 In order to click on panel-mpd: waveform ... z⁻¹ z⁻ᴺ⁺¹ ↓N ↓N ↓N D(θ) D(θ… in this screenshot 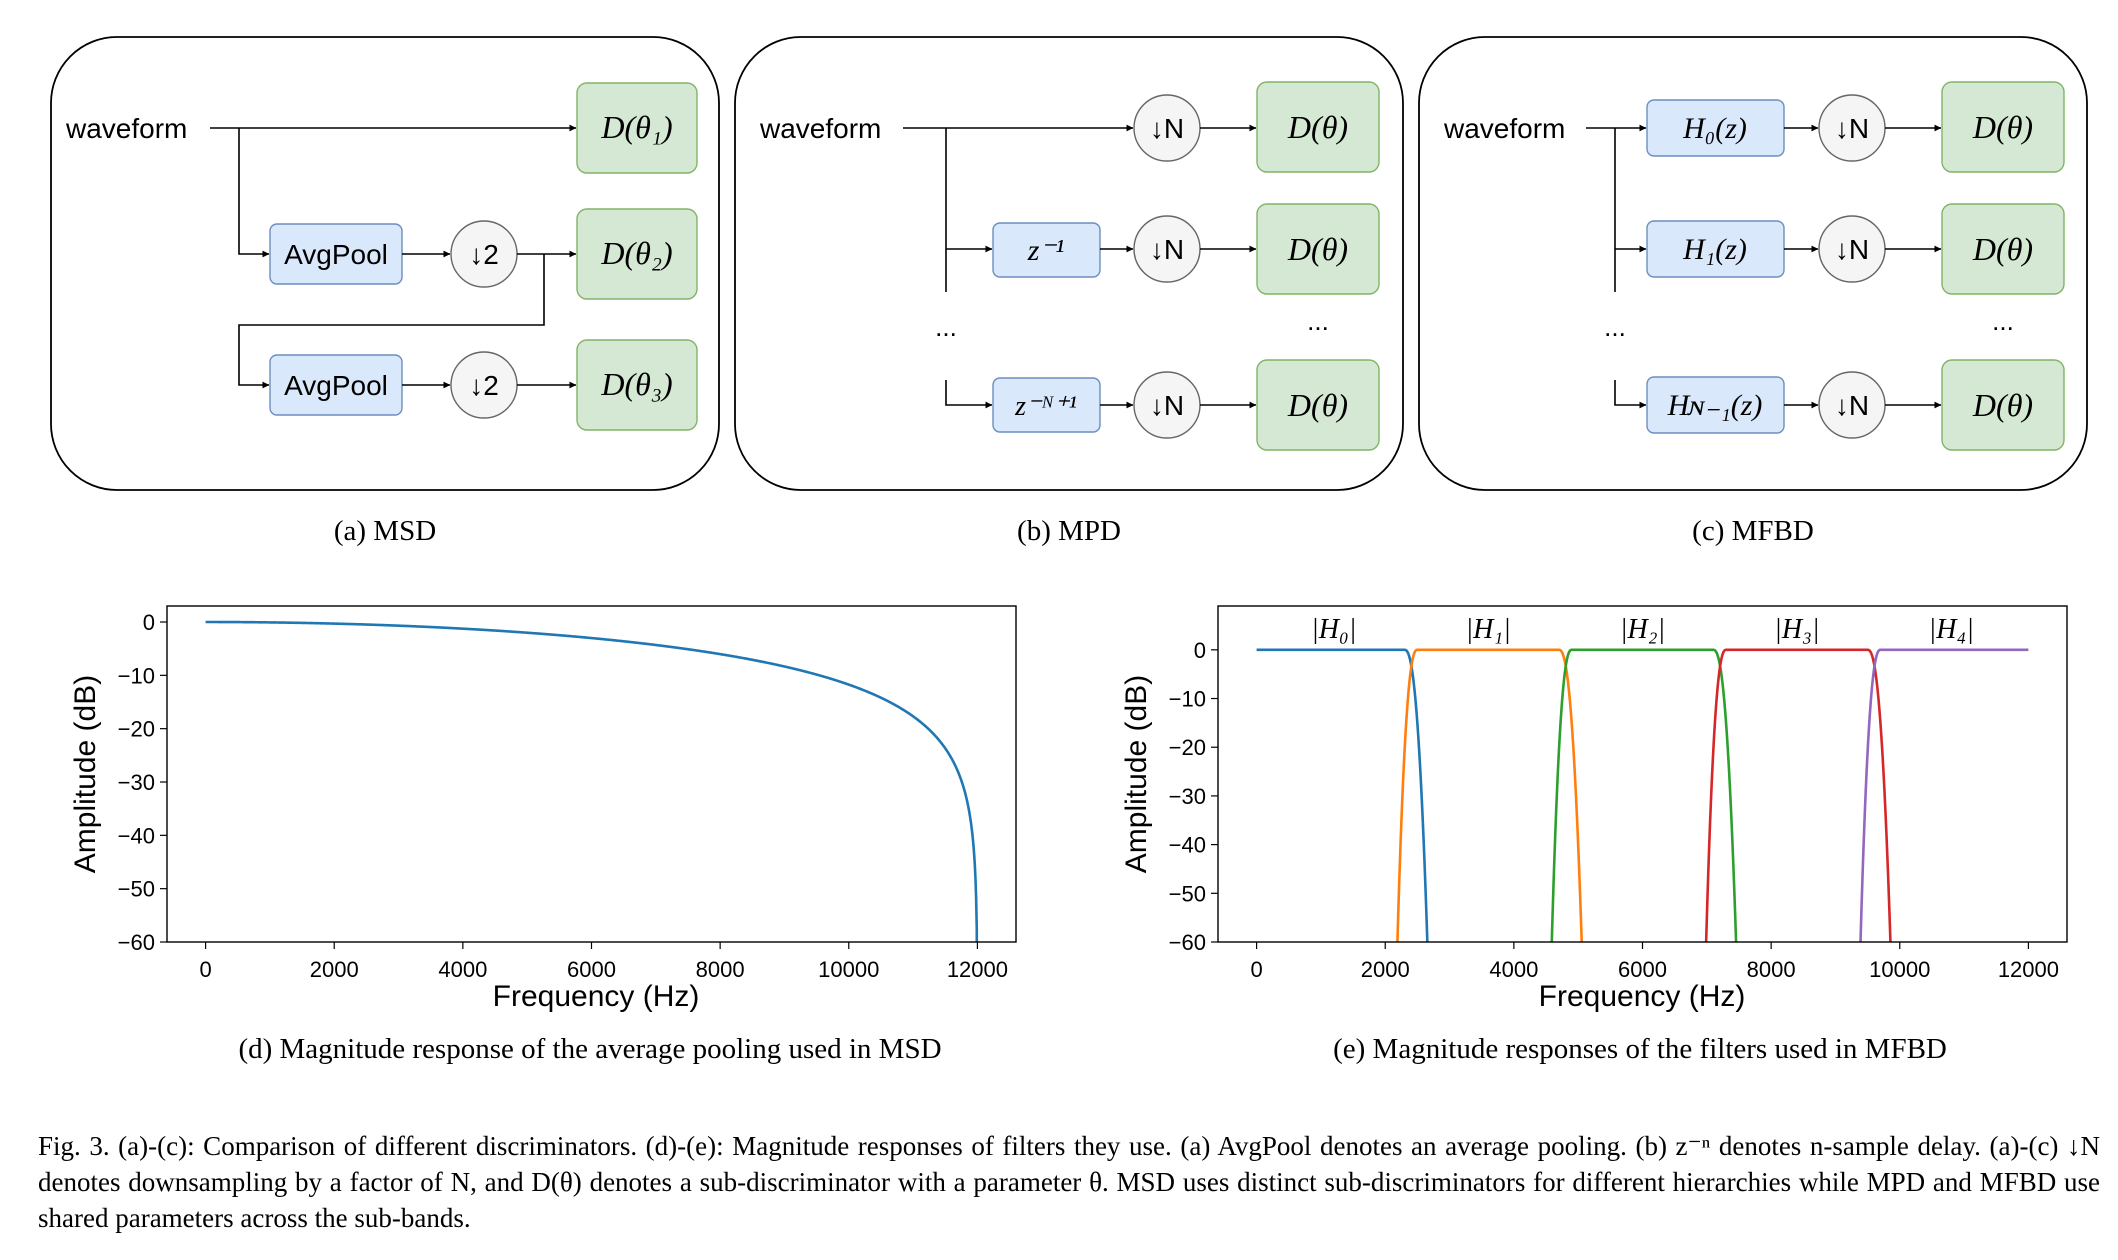, I will do `click(1069, 291)`.